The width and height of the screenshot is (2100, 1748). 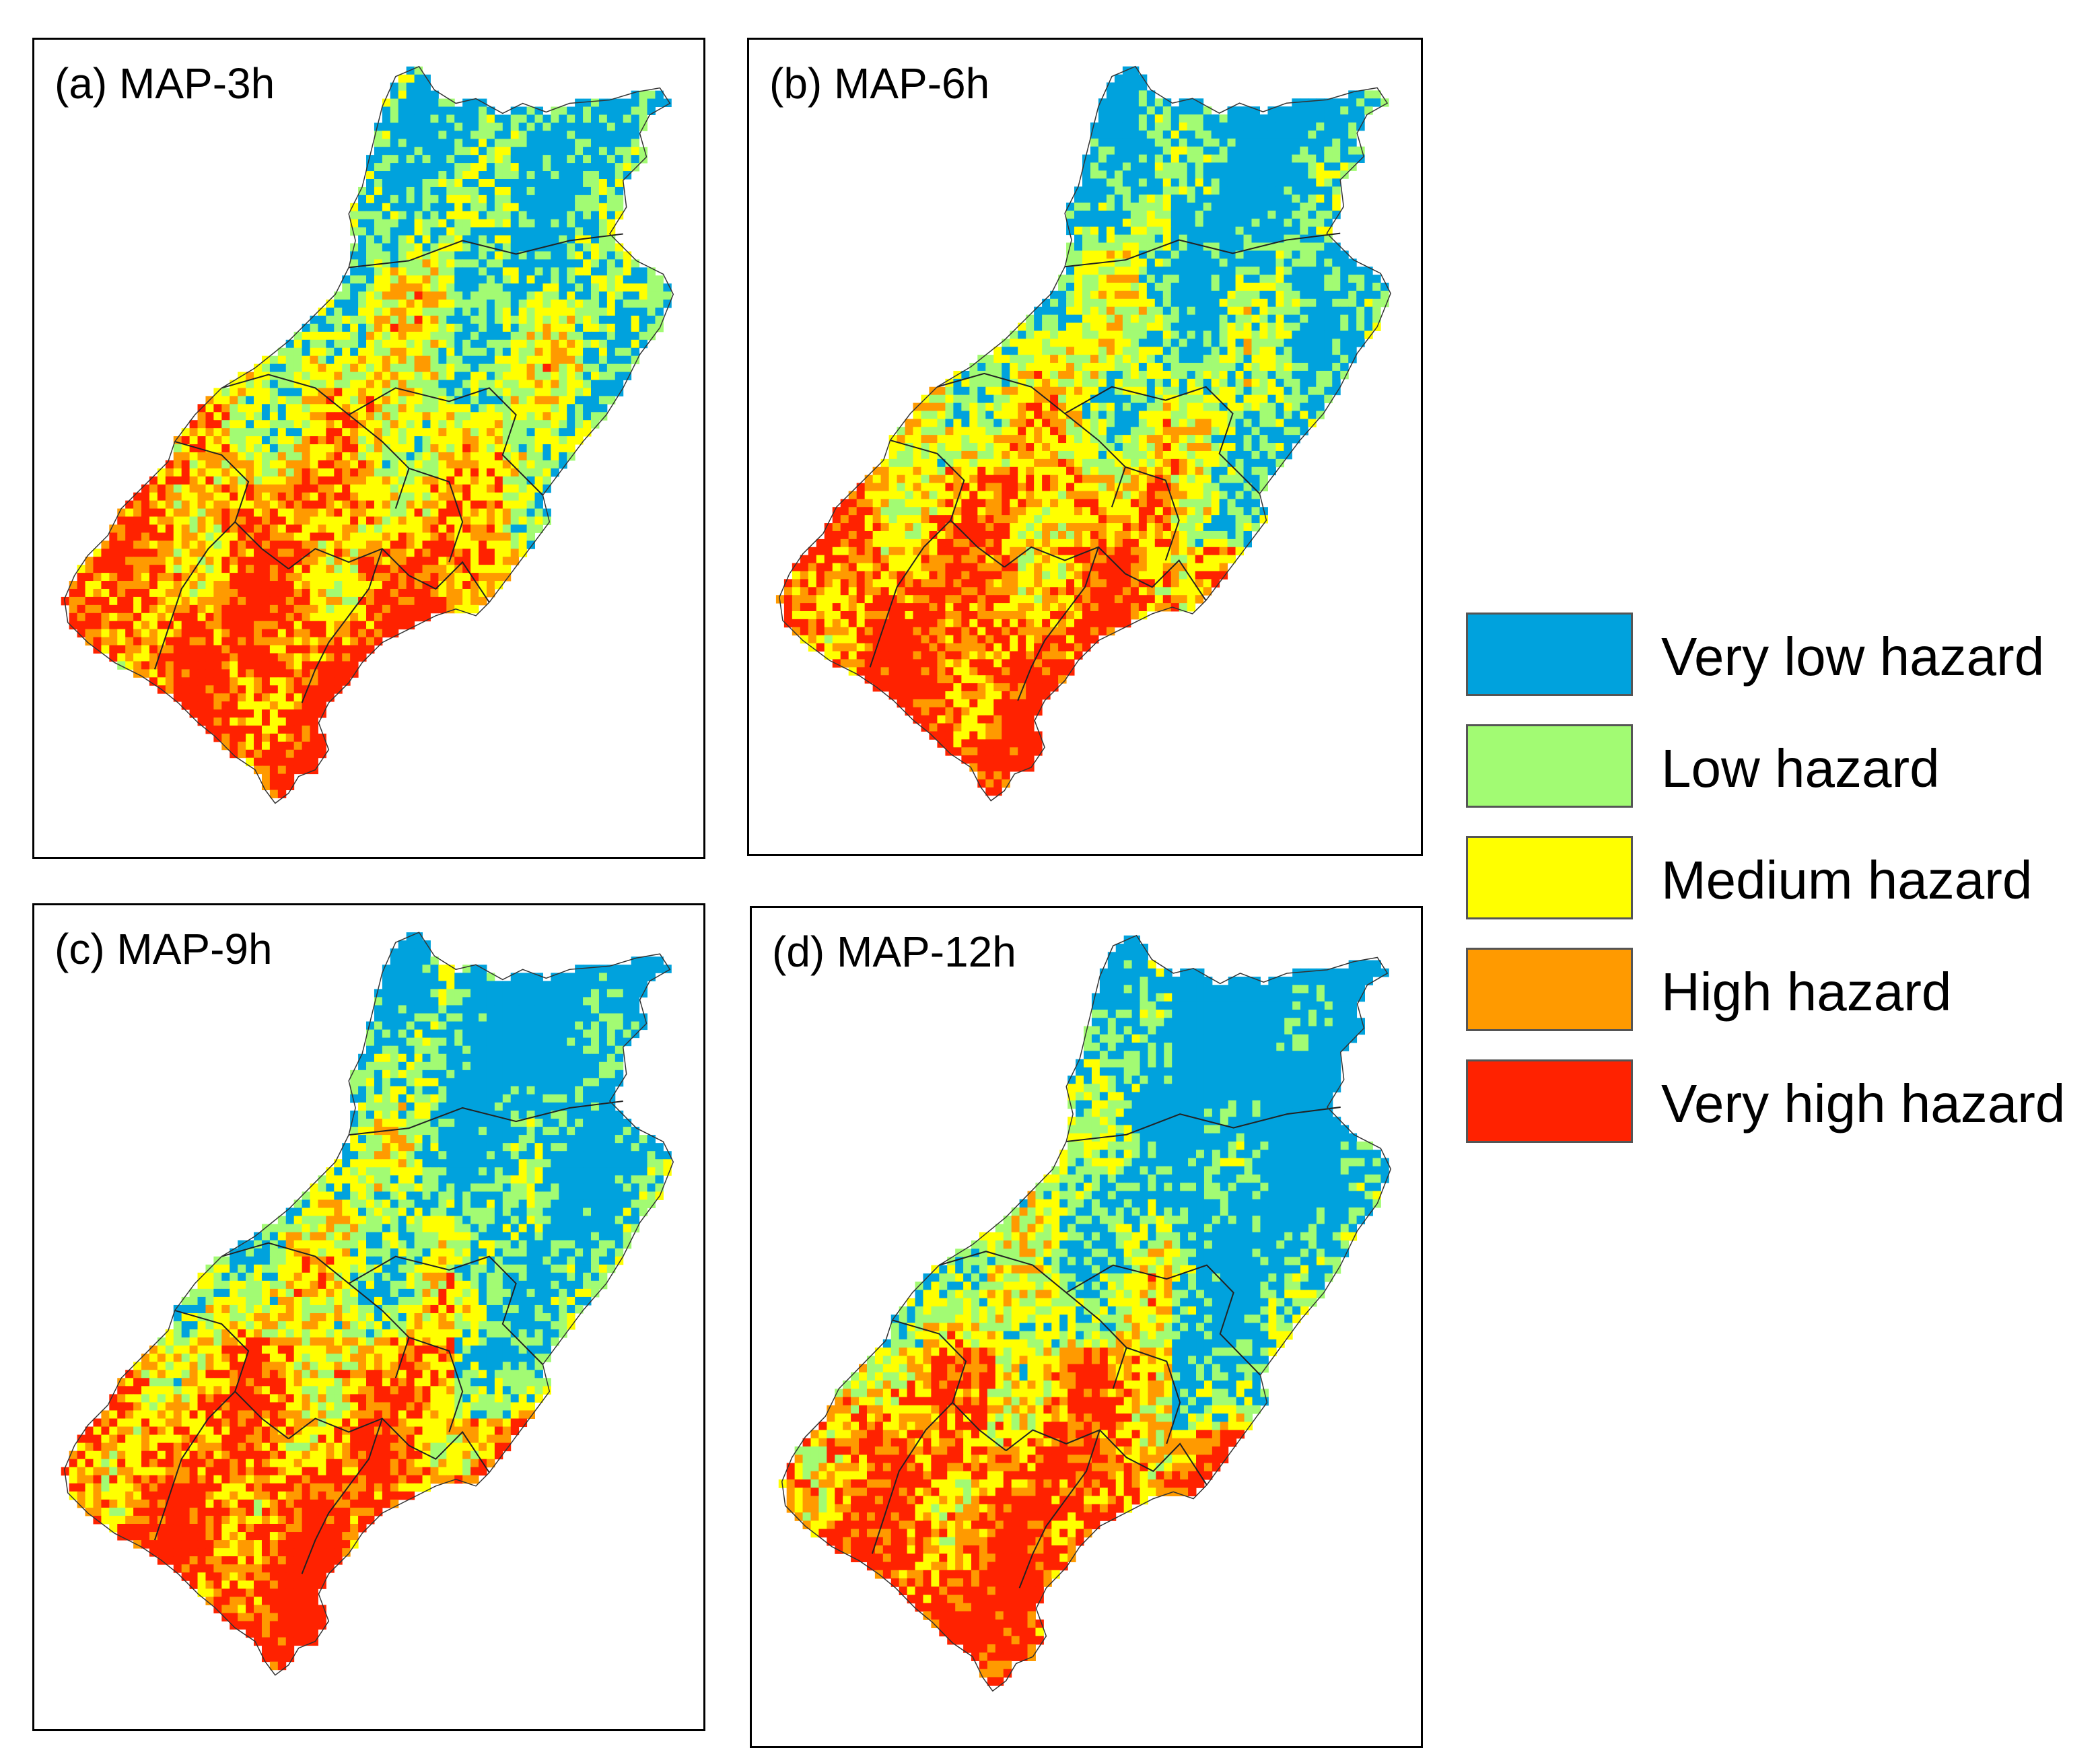 I want to click on legend-item-very-high: Very high hazard, so click(x=1782, y=1101).